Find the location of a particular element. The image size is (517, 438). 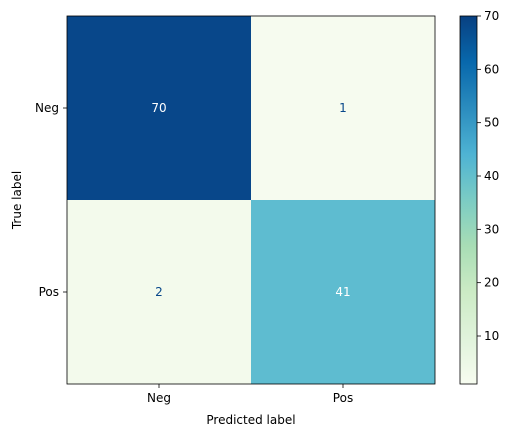

cell-value-label: 2 is located at coordinates (159, 292).